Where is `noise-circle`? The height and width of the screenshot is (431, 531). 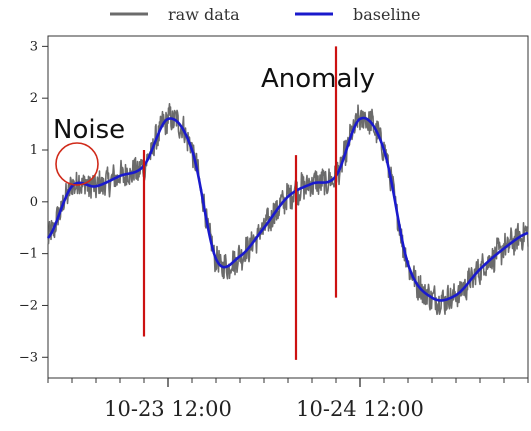
noise-circle is located at coordinates (77, 164).